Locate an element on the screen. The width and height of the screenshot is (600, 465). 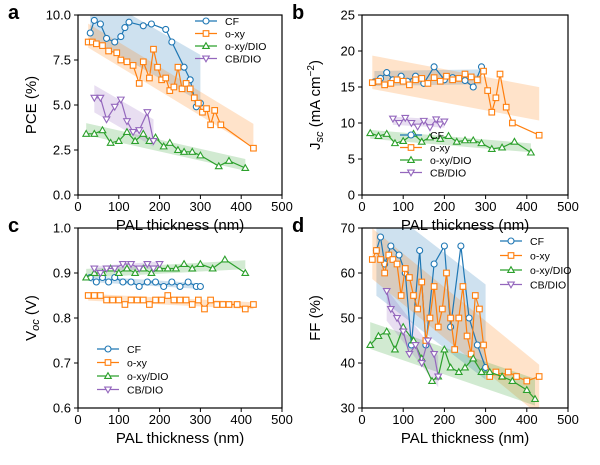
x-tick-label: 500 is located at coordinates (282, 419).